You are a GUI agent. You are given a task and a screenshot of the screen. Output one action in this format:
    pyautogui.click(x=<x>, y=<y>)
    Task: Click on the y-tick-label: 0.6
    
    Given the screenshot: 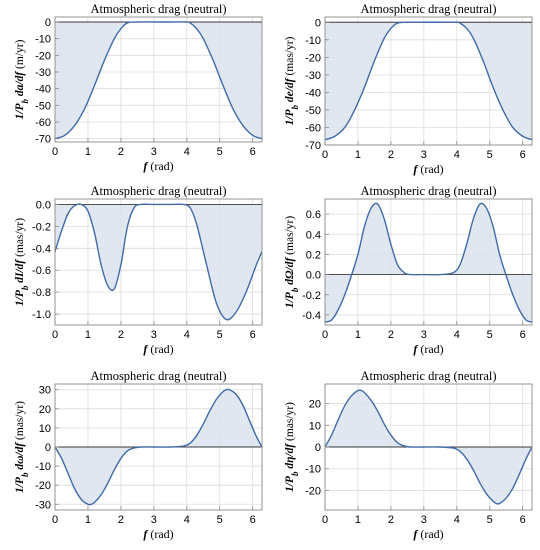 What is the action you would take?
    pyautogui.click(x=313, y=215)
    